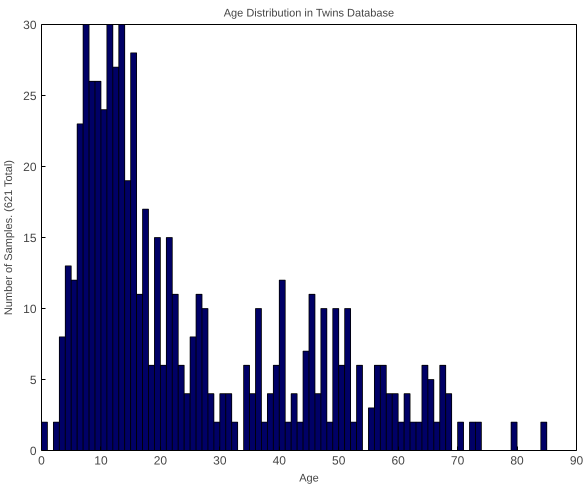  I want to click on x-tick-label: 60, so click(398, 461).